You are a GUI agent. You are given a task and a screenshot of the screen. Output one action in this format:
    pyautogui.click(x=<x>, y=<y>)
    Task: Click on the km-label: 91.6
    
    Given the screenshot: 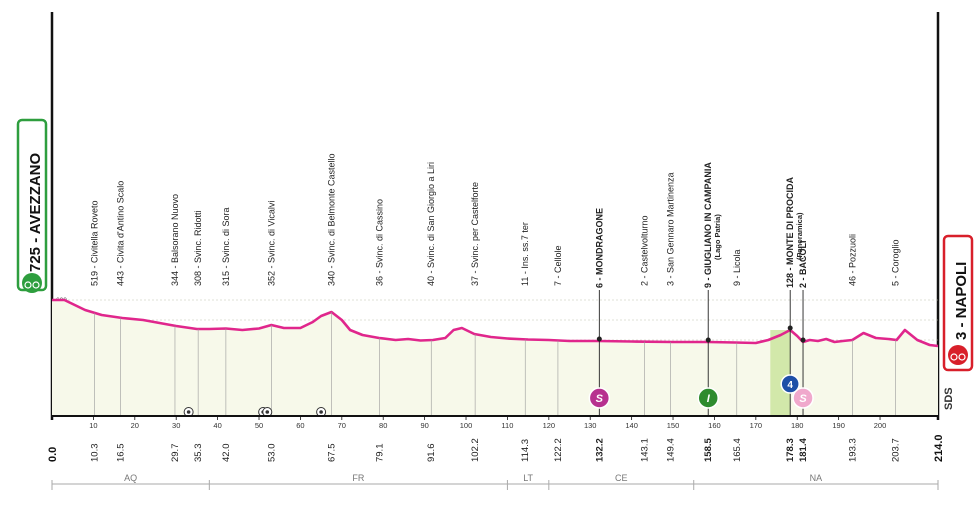 What is the action you would take?
    pyautogui.click(x=431, y=453)
    